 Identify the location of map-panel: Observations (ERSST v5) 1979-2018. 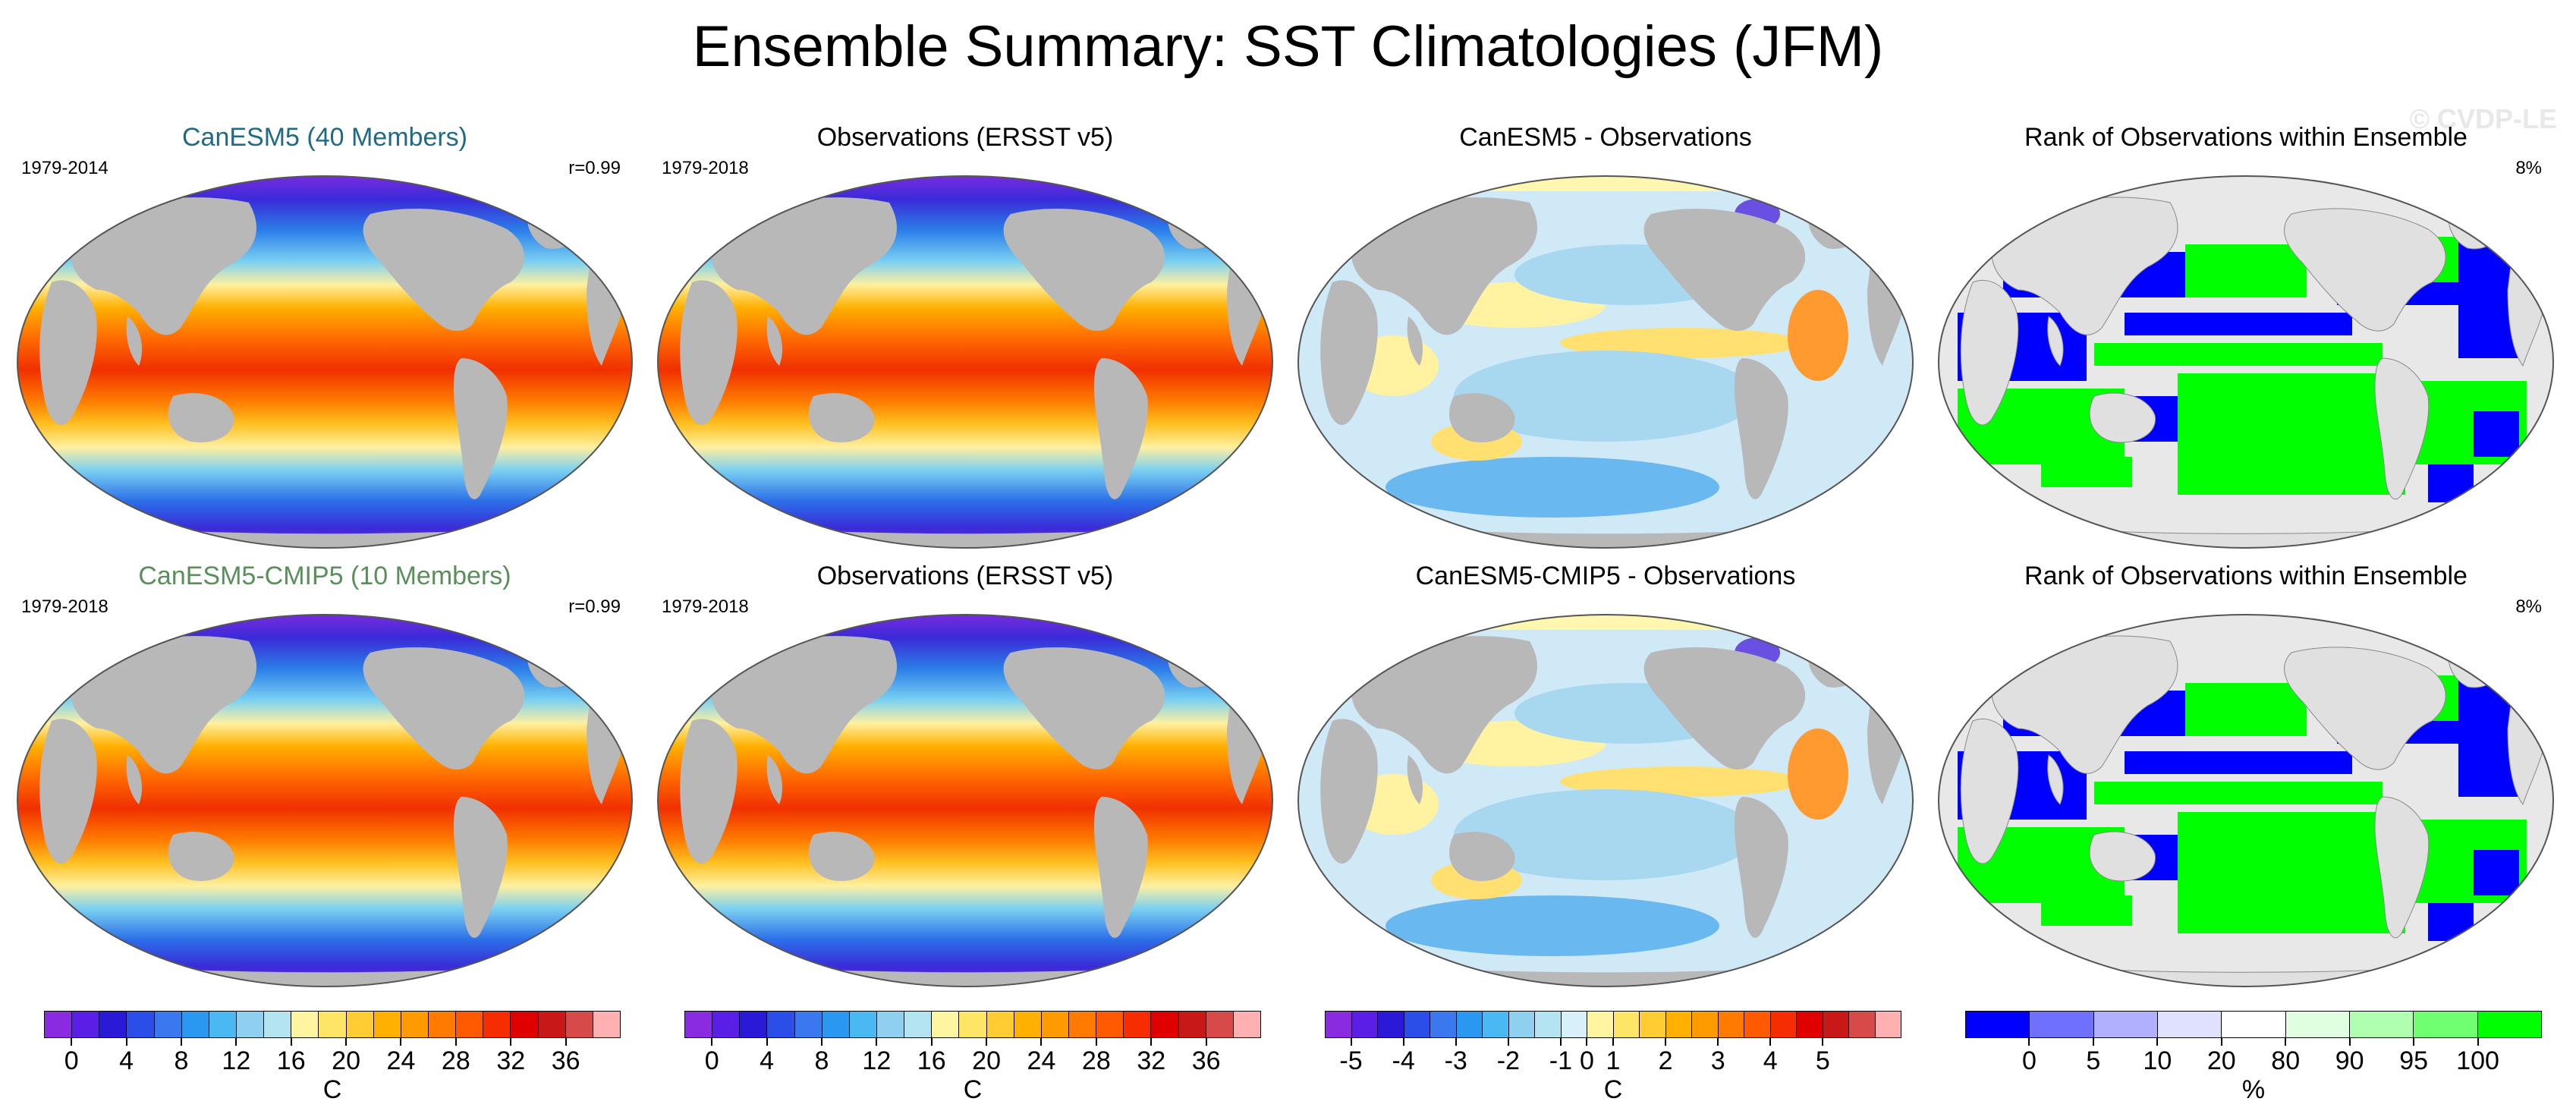
(965, 780).